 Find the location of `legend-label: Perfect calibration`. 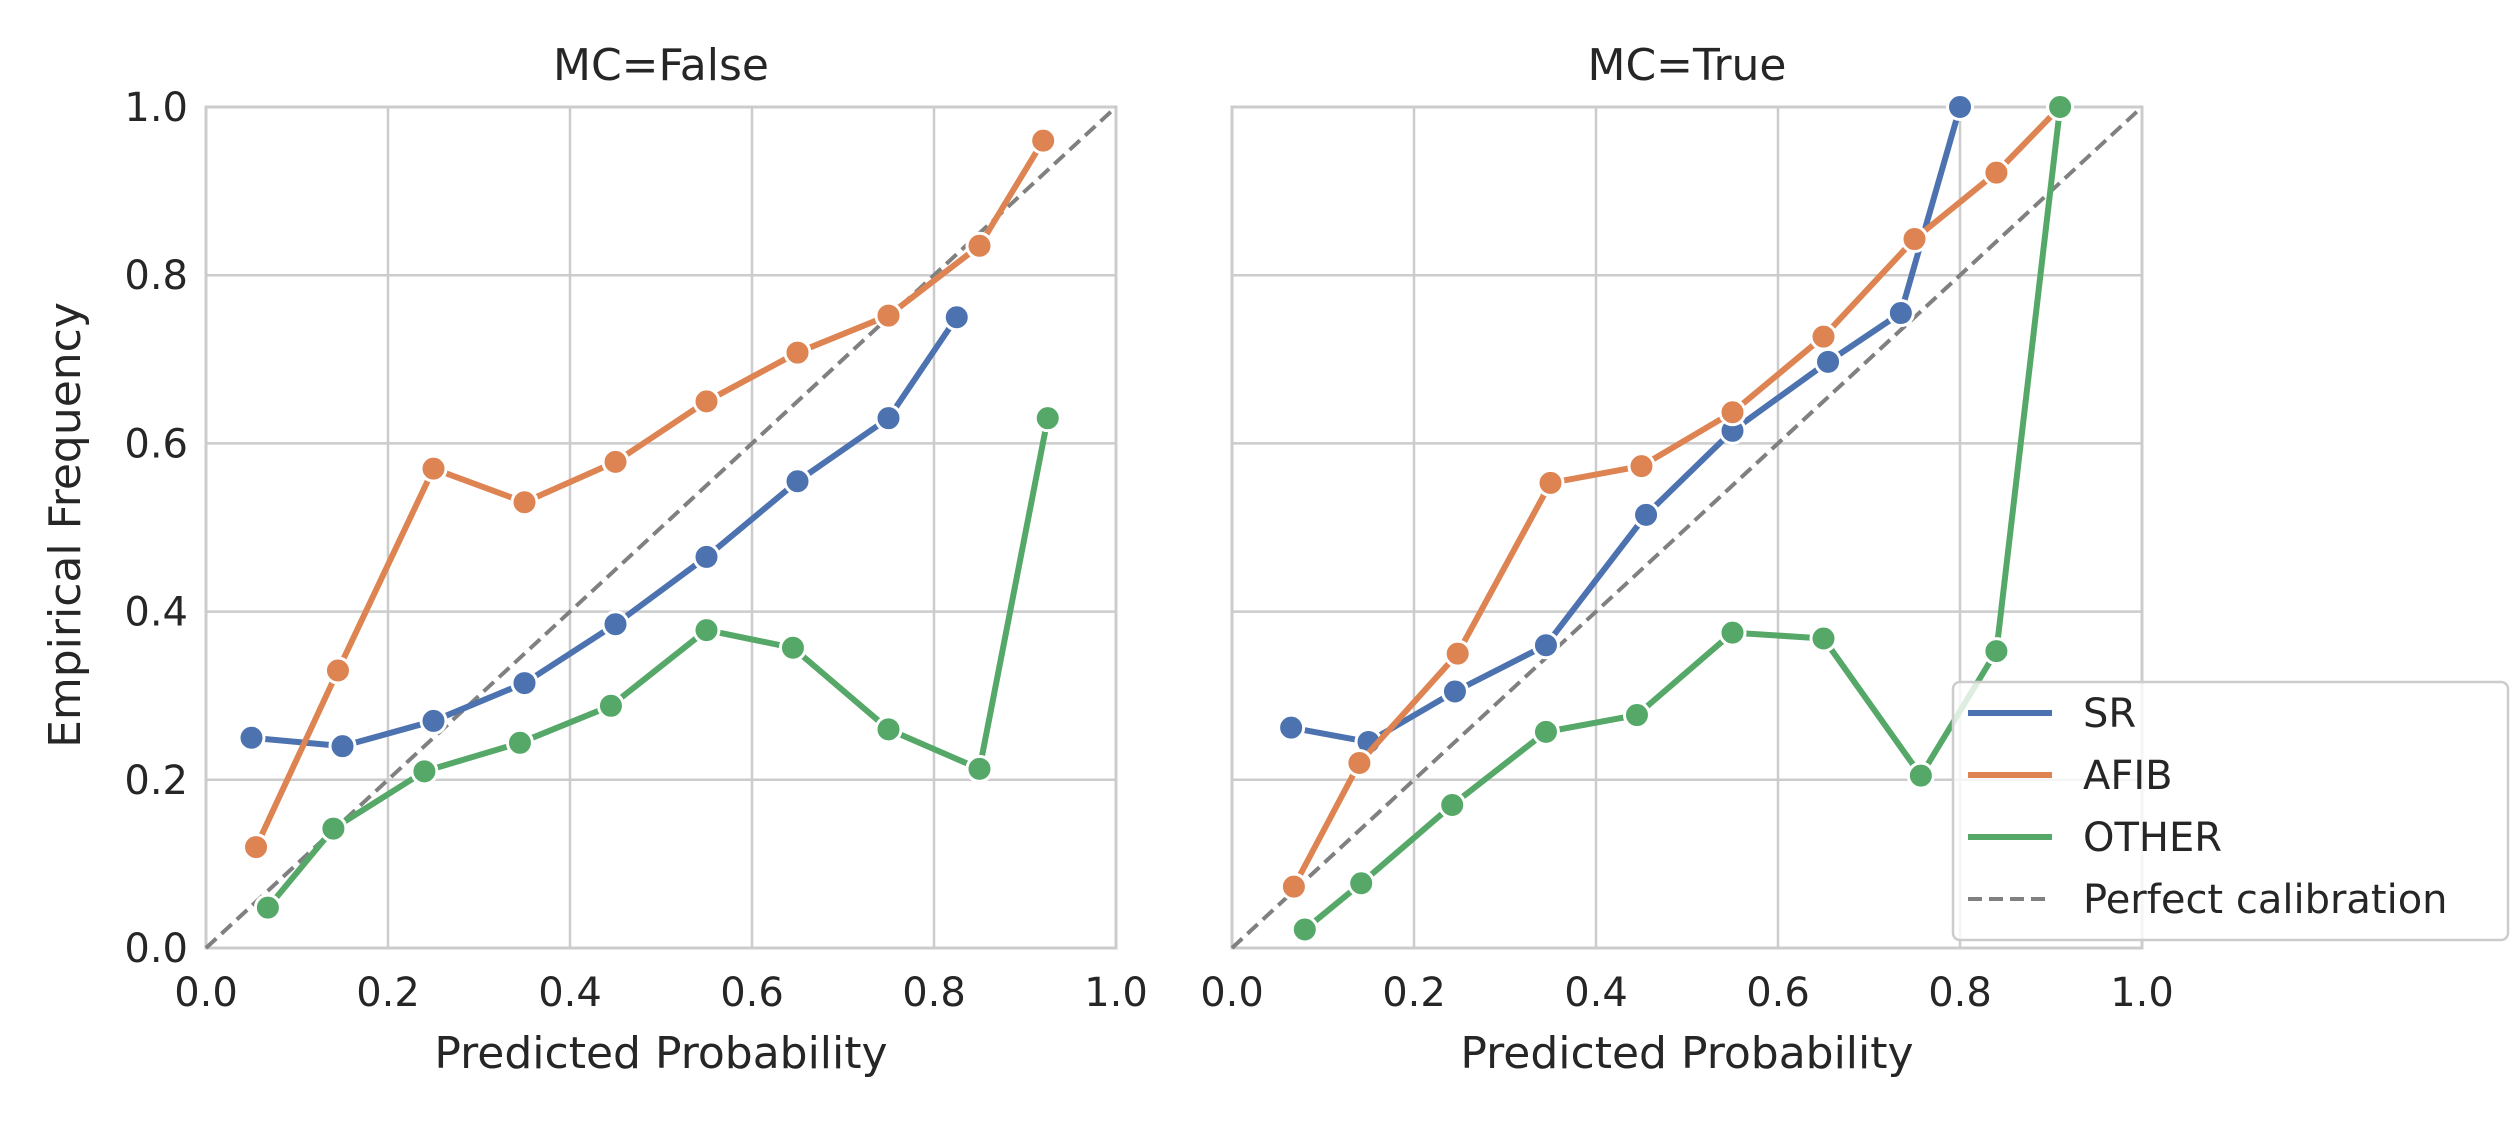

legend-label: Perfect calibration is located at coordinates (2265, 900).